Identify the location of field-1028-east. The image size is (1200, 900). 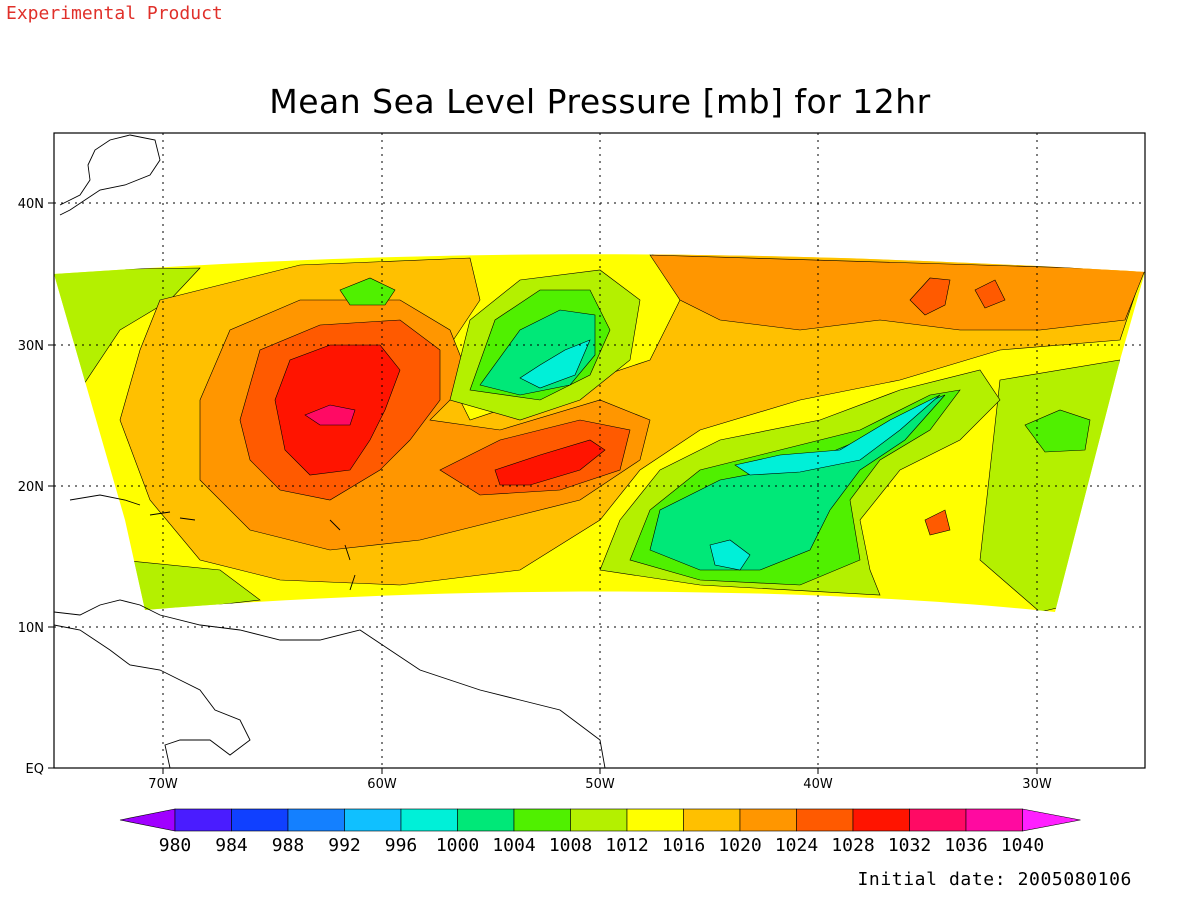
(937, 522).